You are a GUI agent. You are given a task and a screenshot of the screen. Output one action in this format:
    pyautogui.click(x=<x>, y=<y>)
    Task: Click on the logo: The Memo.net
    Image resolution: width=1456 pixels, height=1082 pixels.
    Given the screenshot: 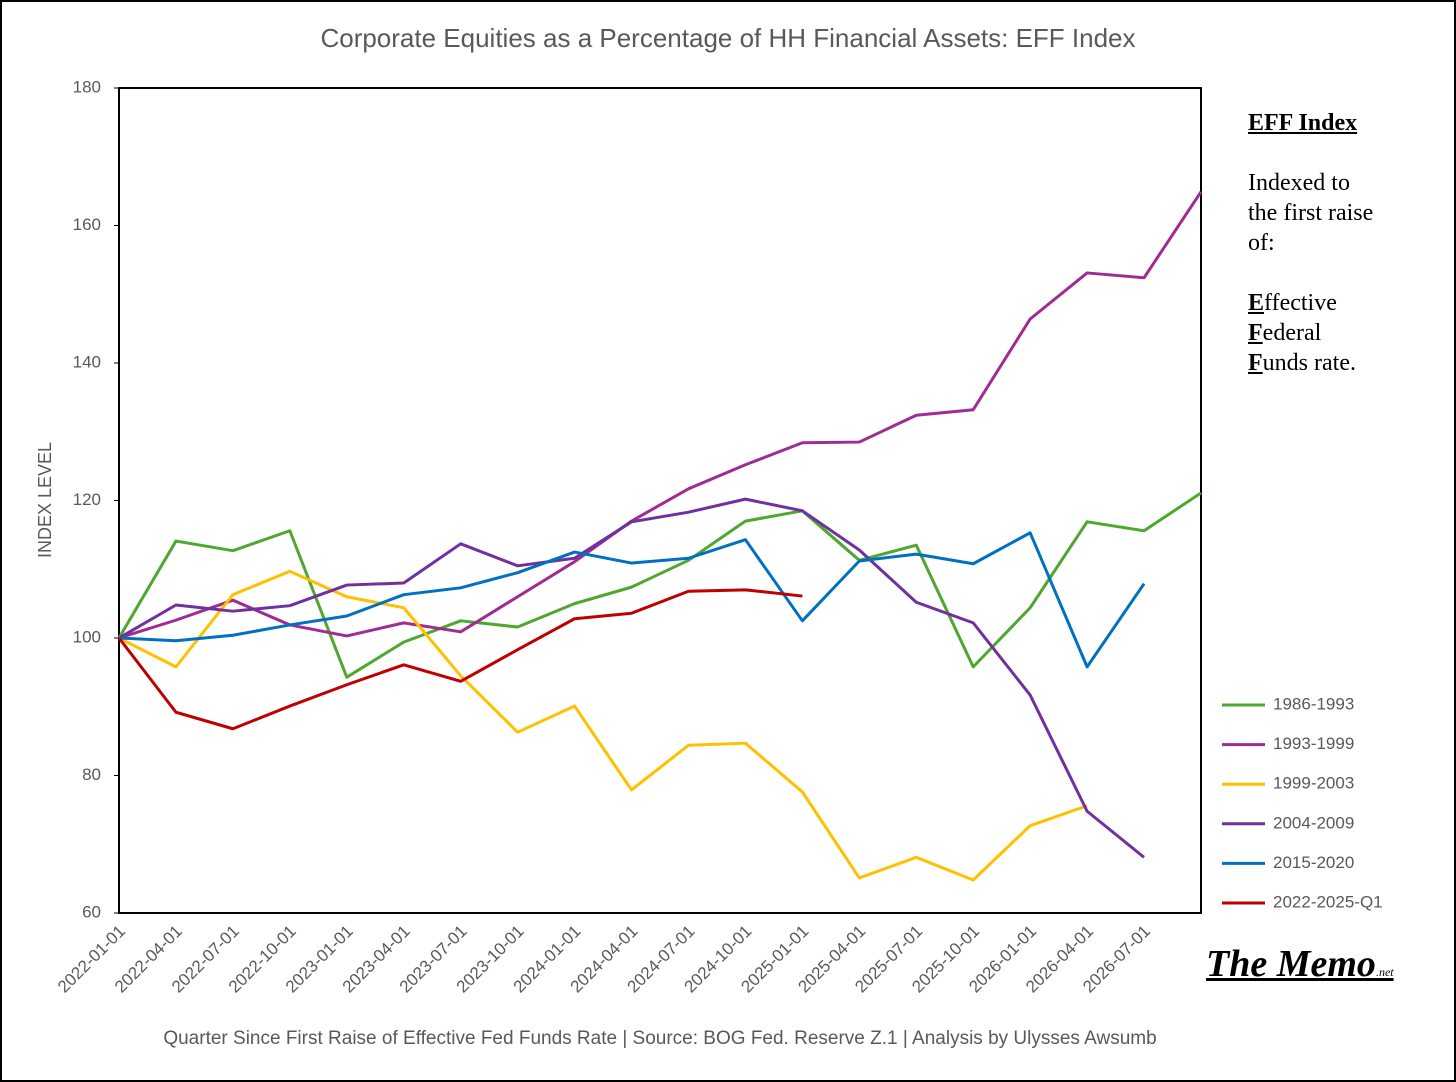 What is the action you would take?
    pyautogui.click(x=1300, y=964)
    